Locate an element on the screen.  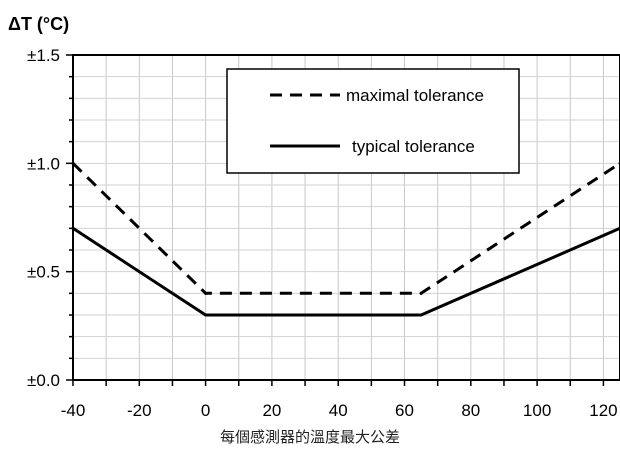
x-tick-label: 0 is located at coordinates (205, 410).